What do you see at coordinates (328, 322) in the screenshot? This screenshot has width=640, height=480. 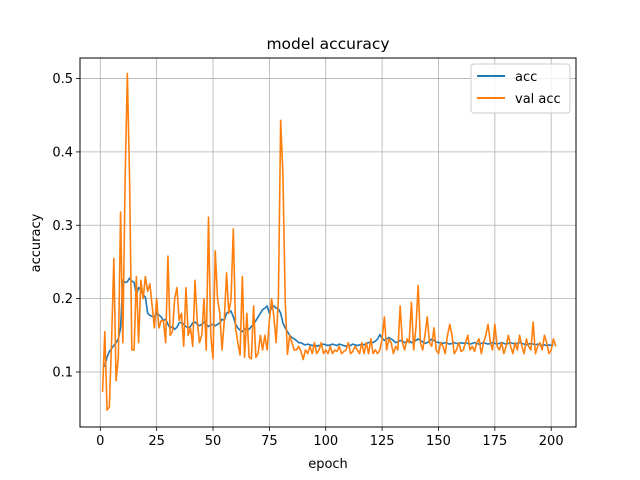 I see `series-line-acc` at bounding box center [328, 322].